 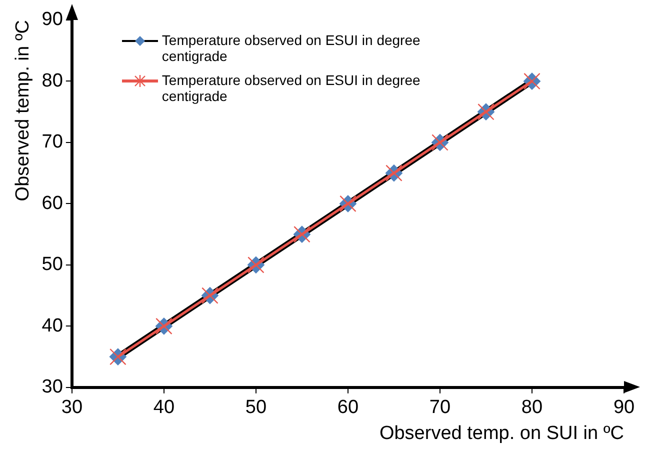 What do you see at coordinates (164, 407) in the screenshot?
I see `x-tick-label: 40` at bounding box center [164, 407].